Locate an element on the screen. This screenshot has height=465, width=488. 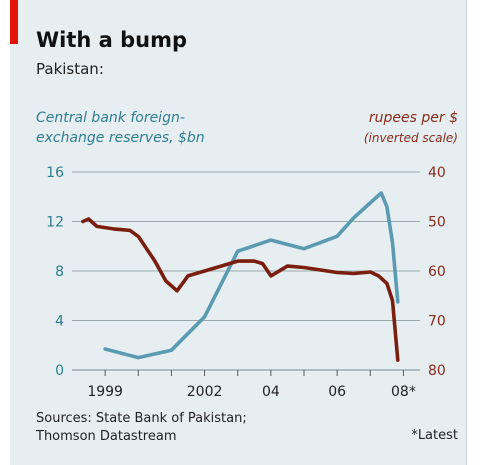
left-tick-label: 12 is located at coordinates (55, 223).